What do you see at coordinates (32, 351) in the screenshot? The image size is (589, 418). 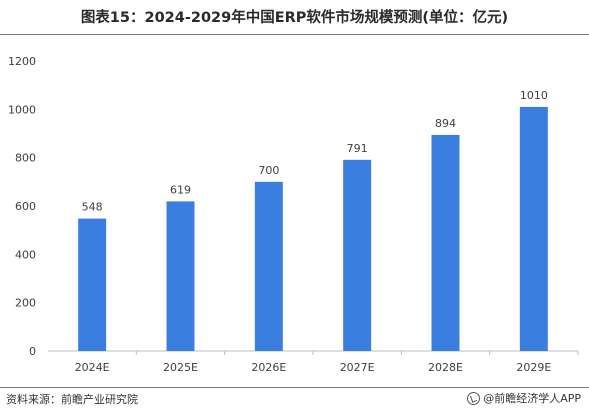 I see `y-tick-label: 0` at bounding box center [32, 351].